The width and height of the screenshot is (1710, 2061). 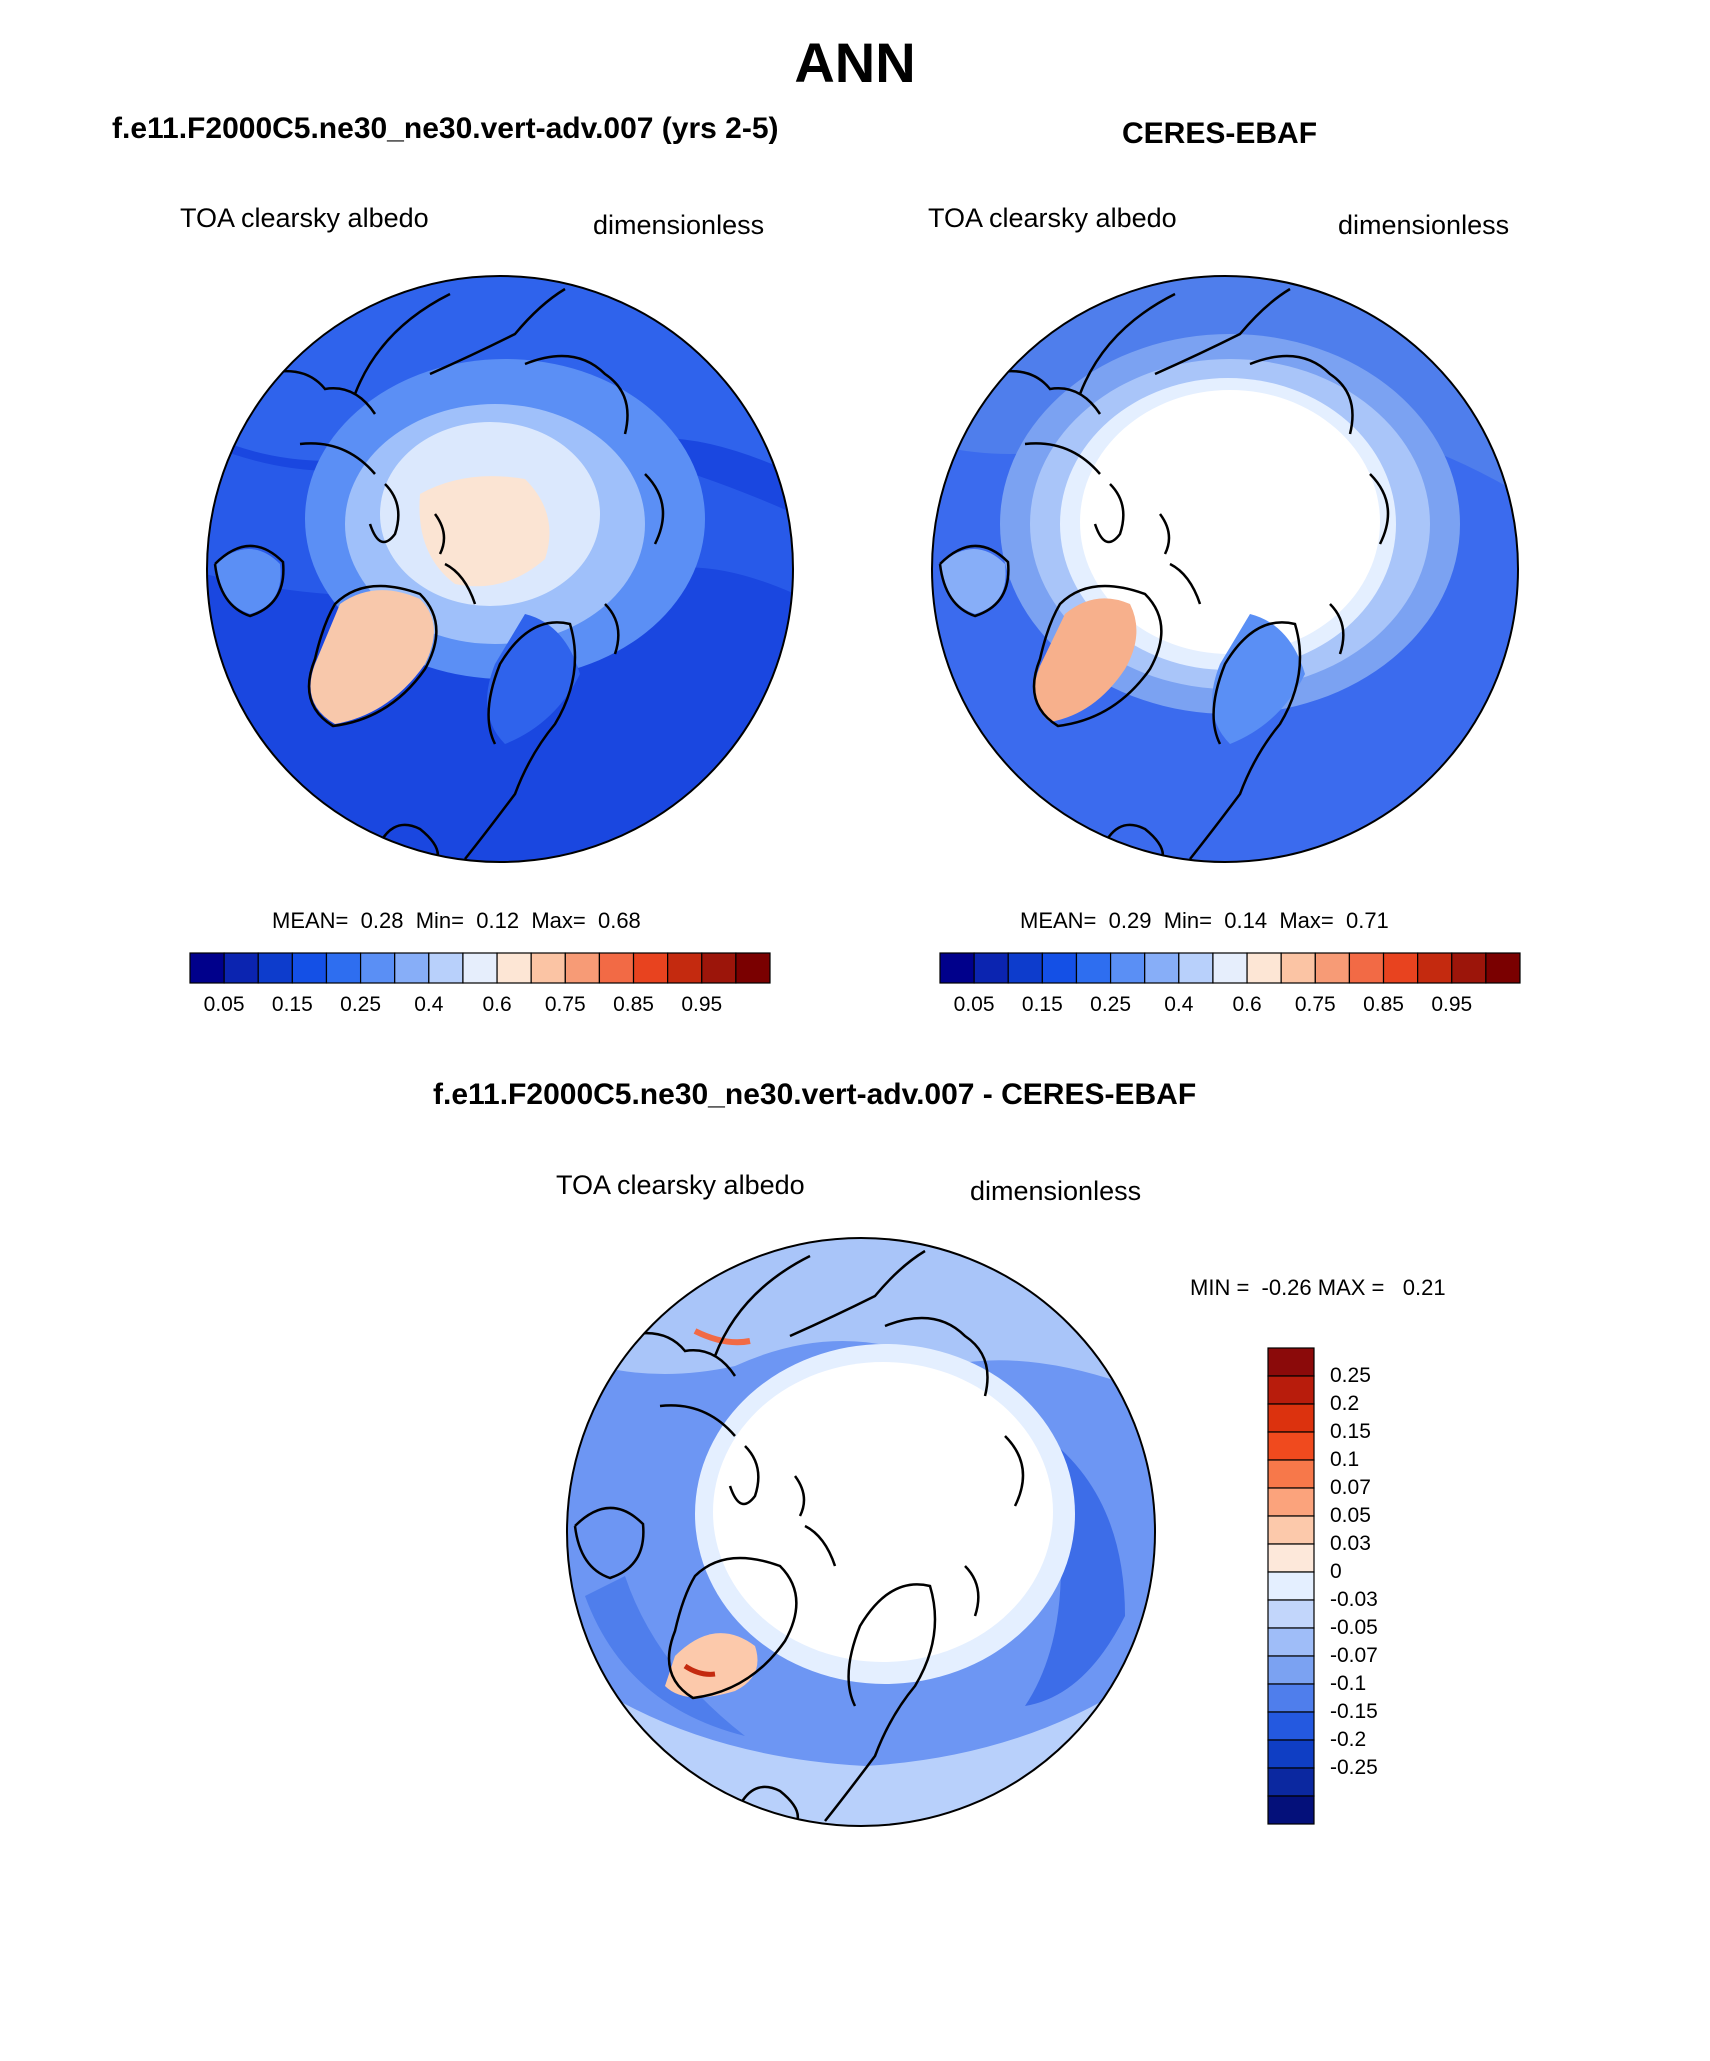 What do you see at coordinates (361, 1004) in the screenshot?
I see `panel1-colorbar-tick-label: 0.25` at bounding box center [361, 1004].